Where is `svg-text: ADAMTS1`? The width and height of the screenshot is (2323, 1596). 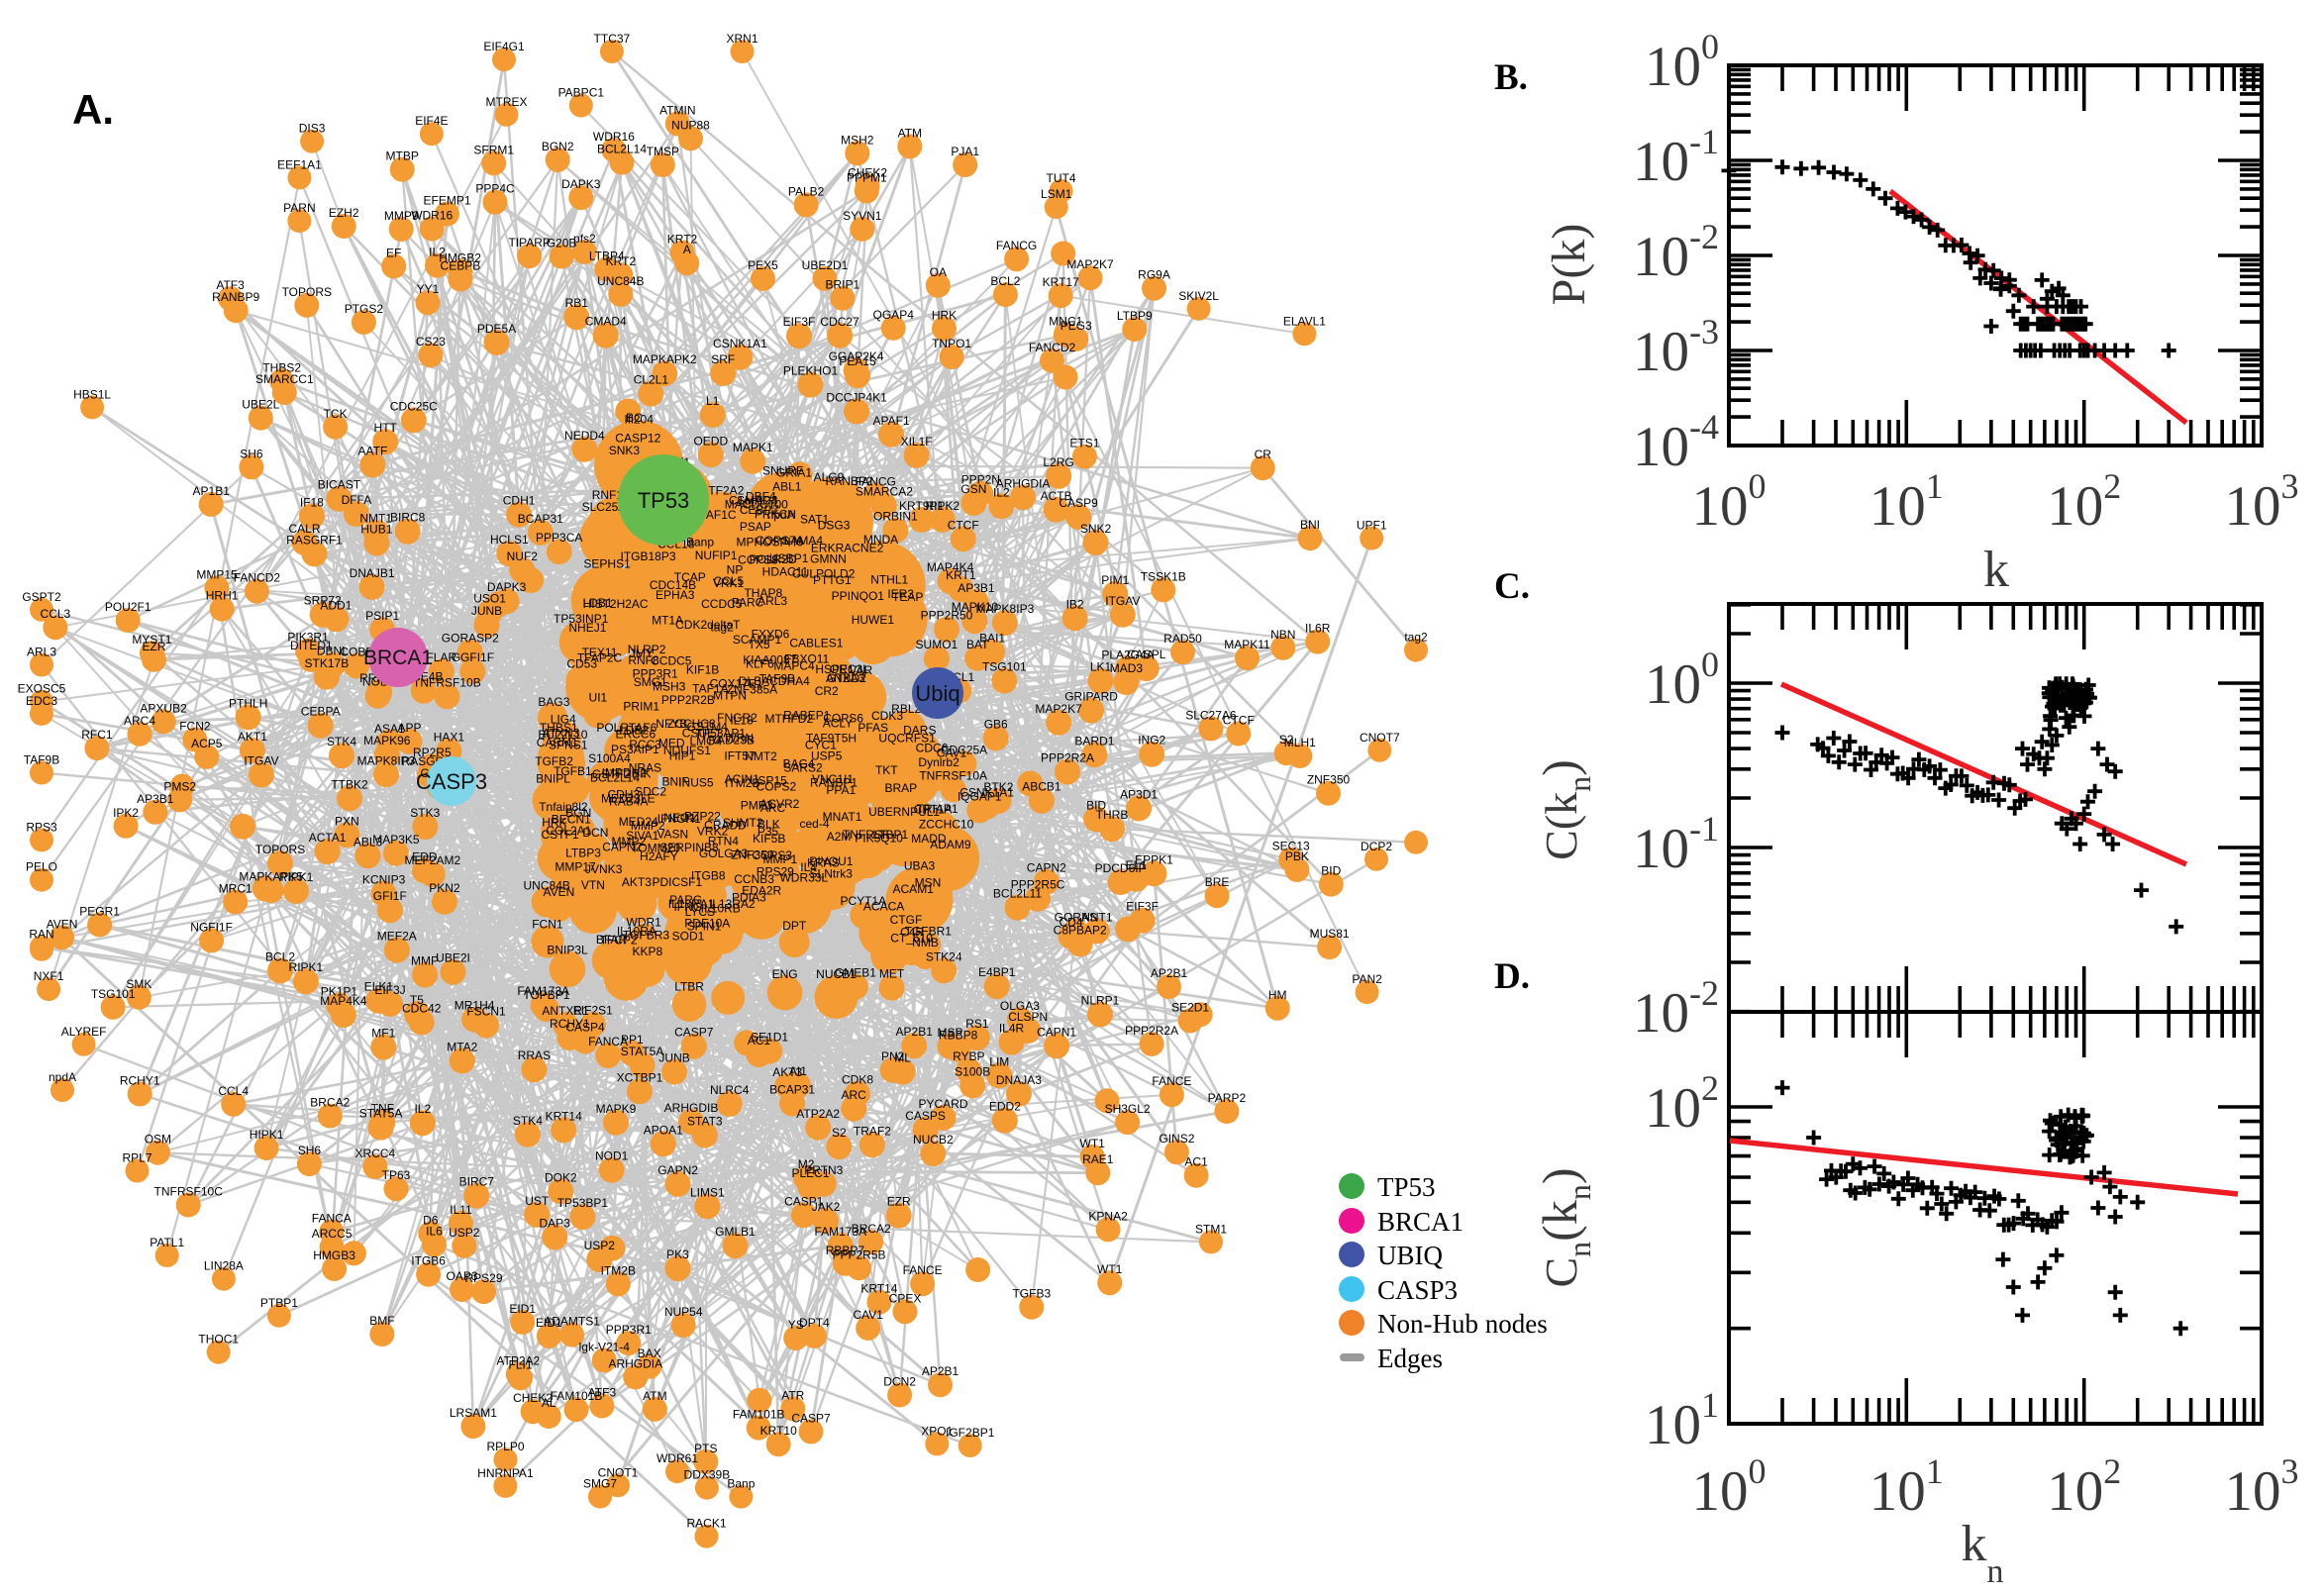 svg-text: ADAMTS1 is located at coordinates (572, 1322).